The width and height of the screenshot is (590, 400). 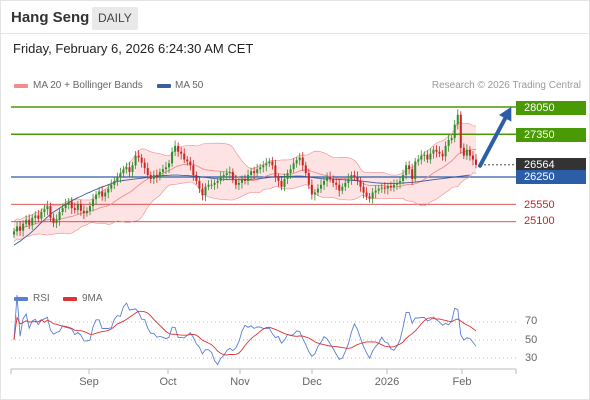 What do you see at coordinates (164, 86) in the screenshot?
I see `ma50-legend-swatch` at bounding box center [164, 86].